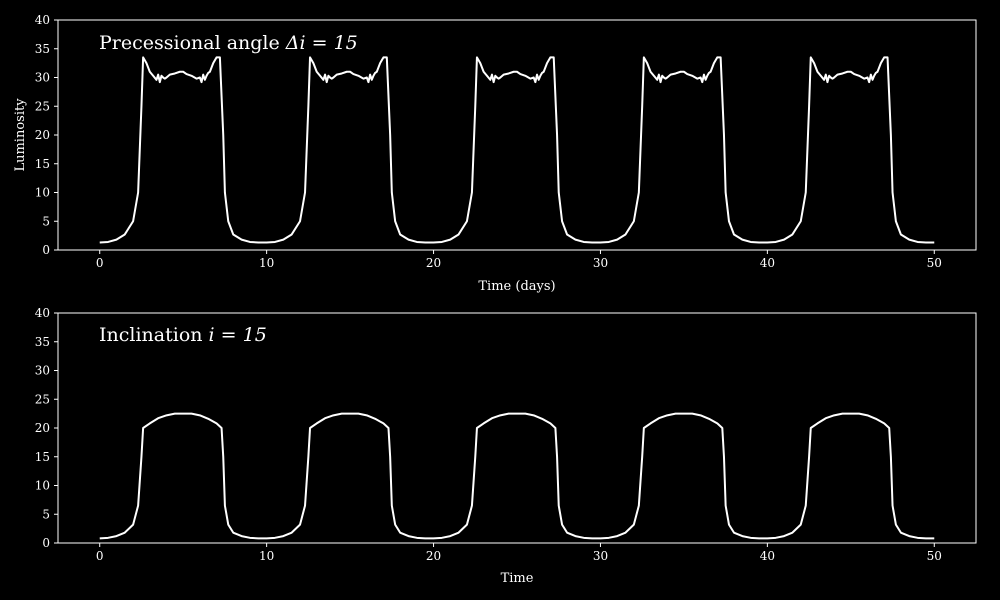  What do you see at coordinates (228, 43) in the screenshot?
I see `top-panel-title: Precessional angle Δi = 15` at bounding box center [228, 43].